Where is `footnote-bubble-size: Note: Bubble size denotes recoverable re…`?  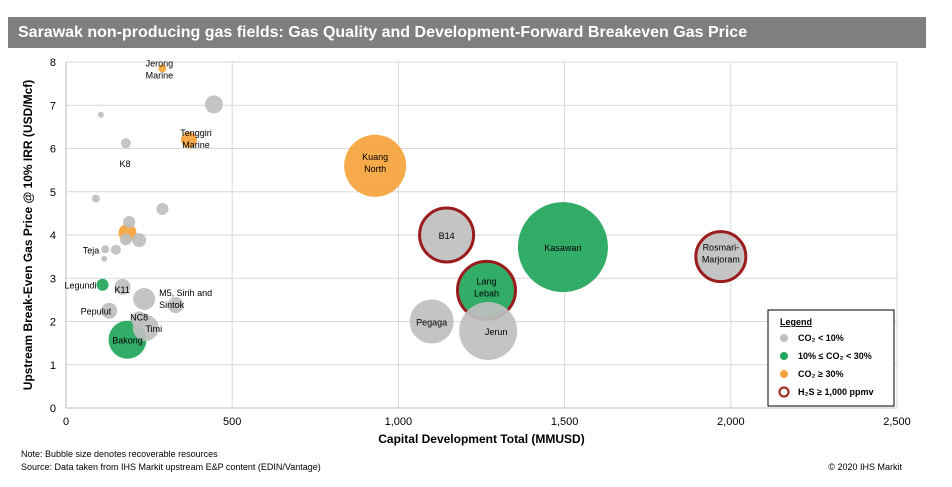 footnote-bubble-size: Note: Bubble size denotes recoverable re… is located at coordinates (119, 454).